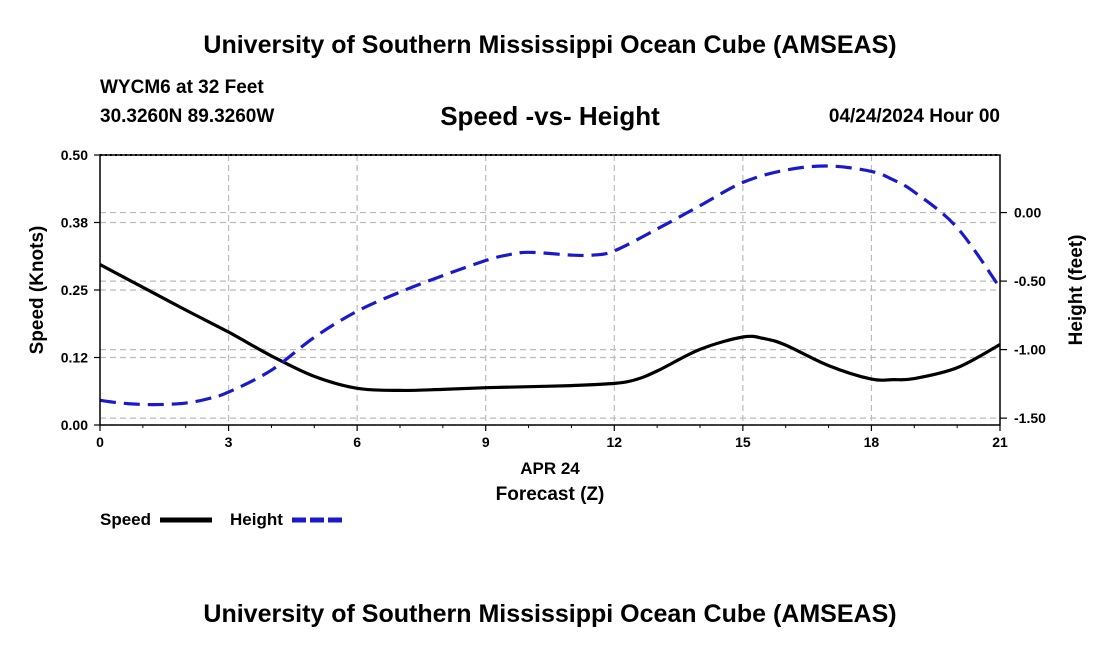 The width and height of the screenshot is (1100, 650). What do you see at coordinates (221, 519) in the screenshot?
I see `legend: Speed Height` at bounding box center [221, 519].